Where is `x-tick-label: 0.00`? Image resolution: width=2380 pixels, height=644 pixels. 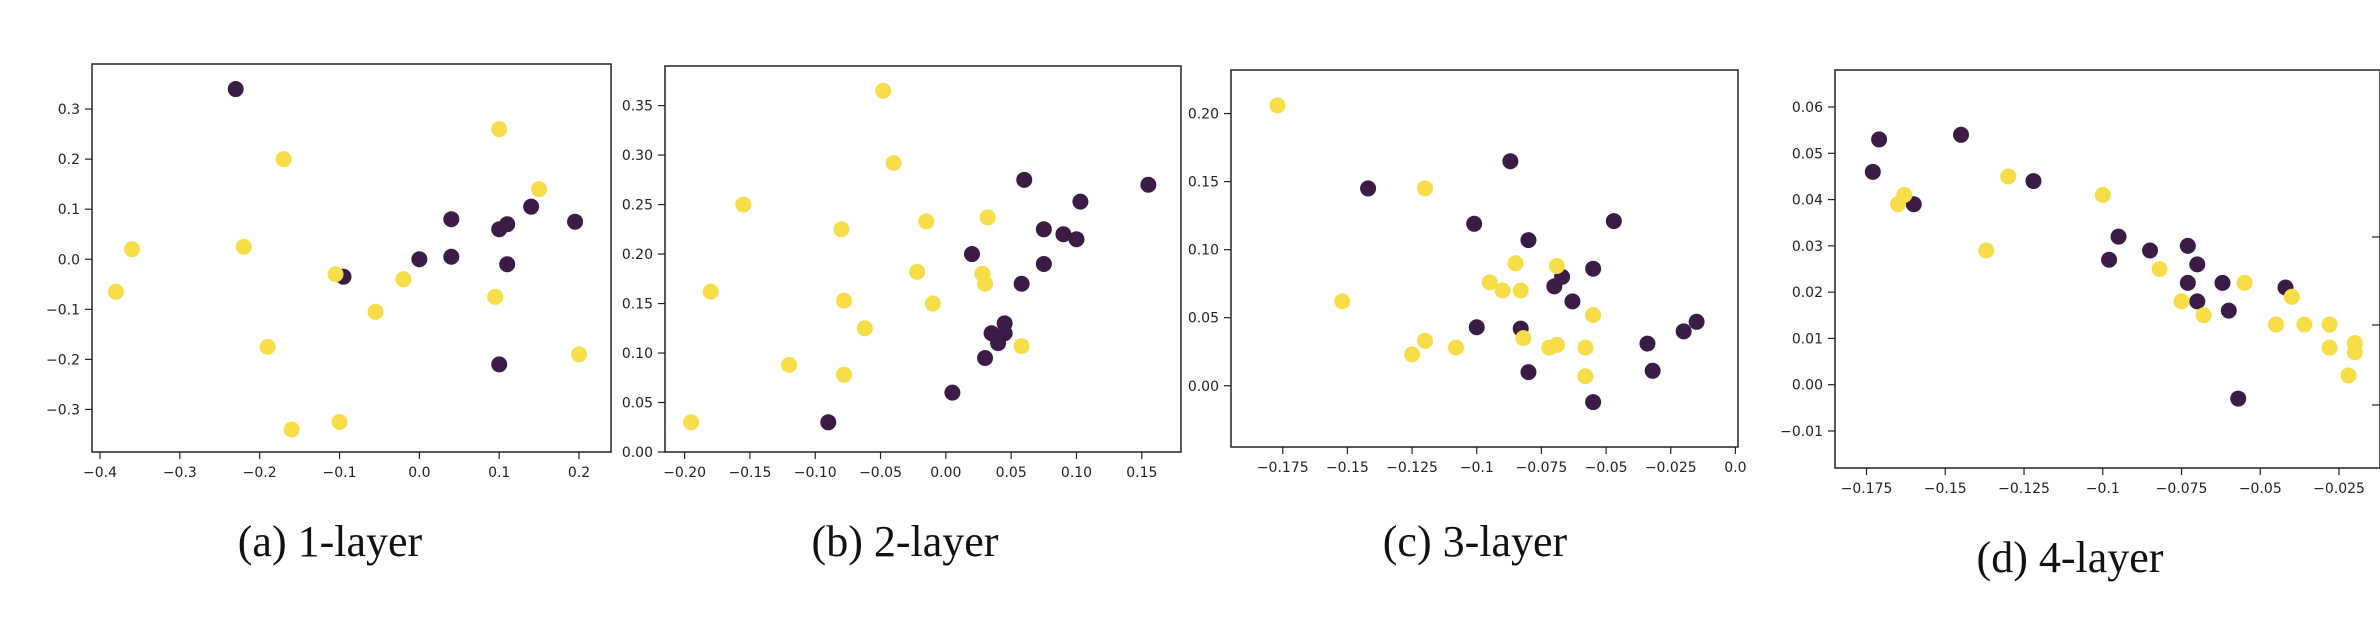
x-tick-label: 0.00 is located at coordinates (945, 473).